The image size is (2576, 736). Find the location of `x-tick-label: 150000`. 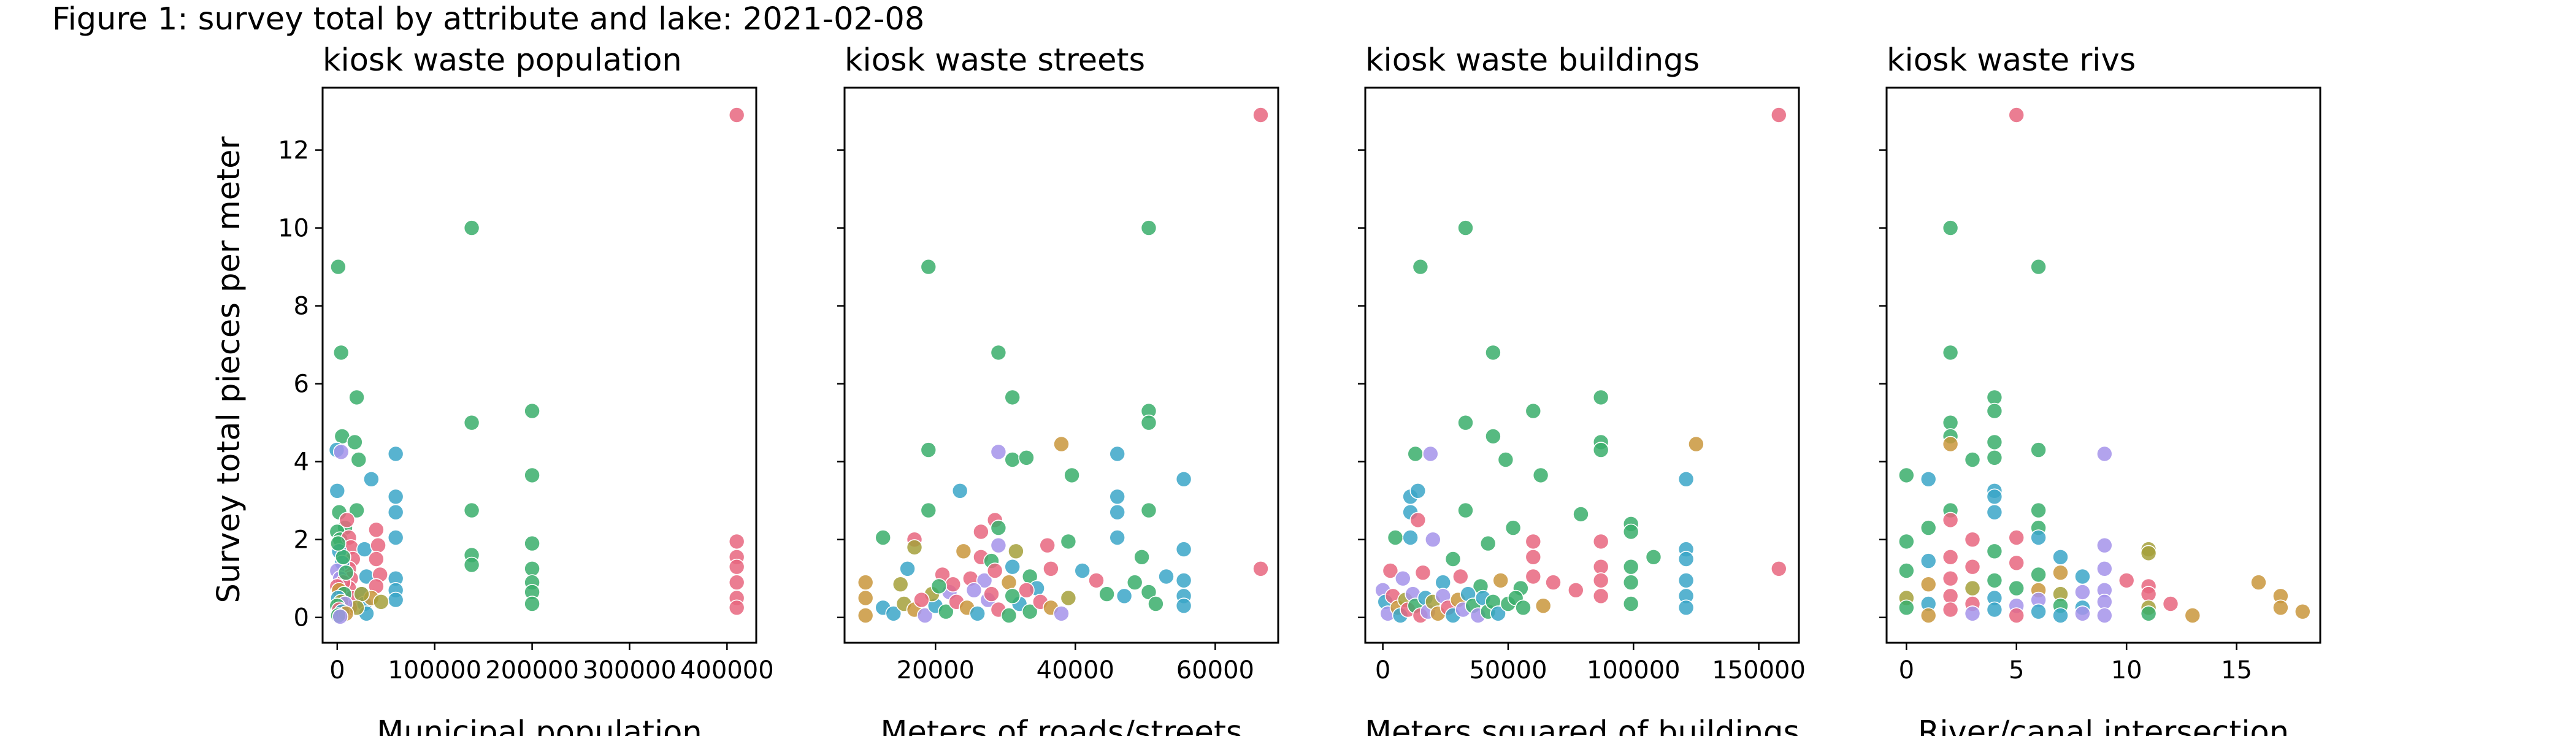

x-tick-label: 150000 is located at coordinates (1759, 670).